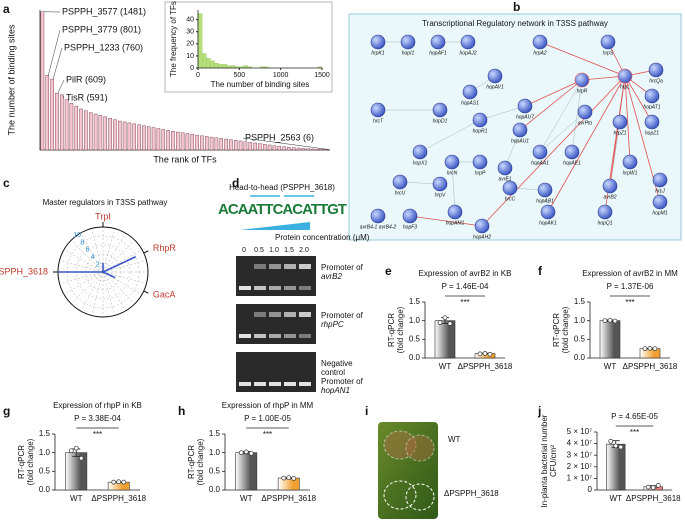  What do you see at coordinates (304, 250) in the screenshot?
I see `concentration: 2.0` at bounding box center [304, 250].